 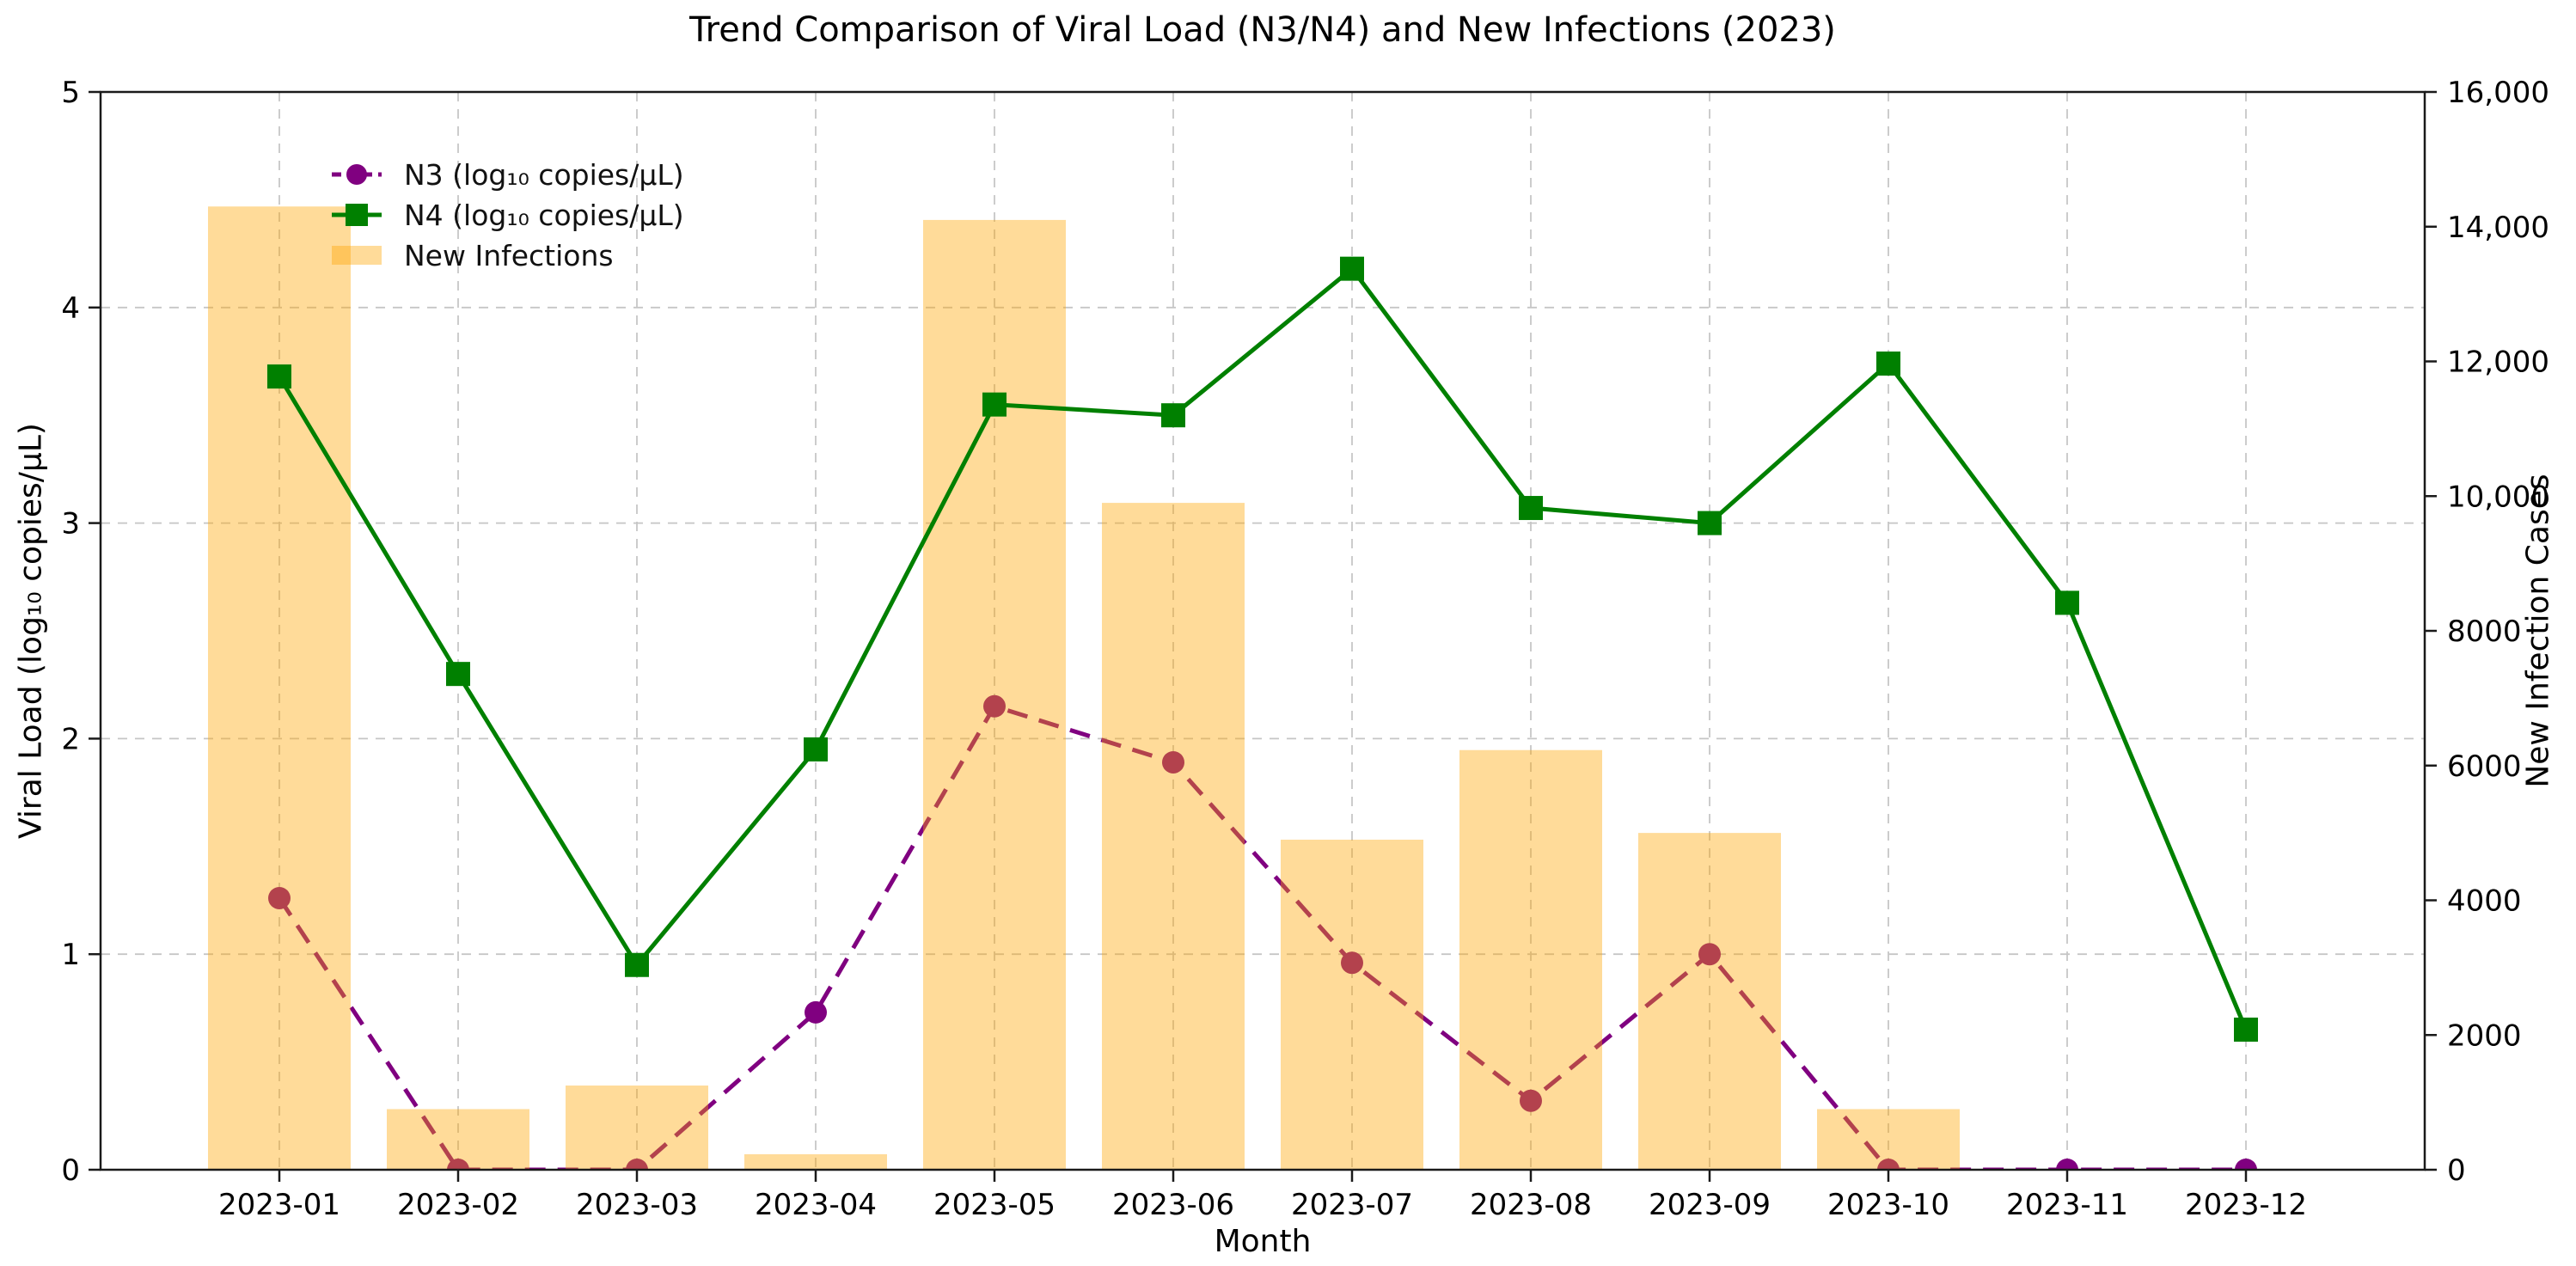 I want to click on legend-label-new-infections: New Infections, so click(x=509, y=255).